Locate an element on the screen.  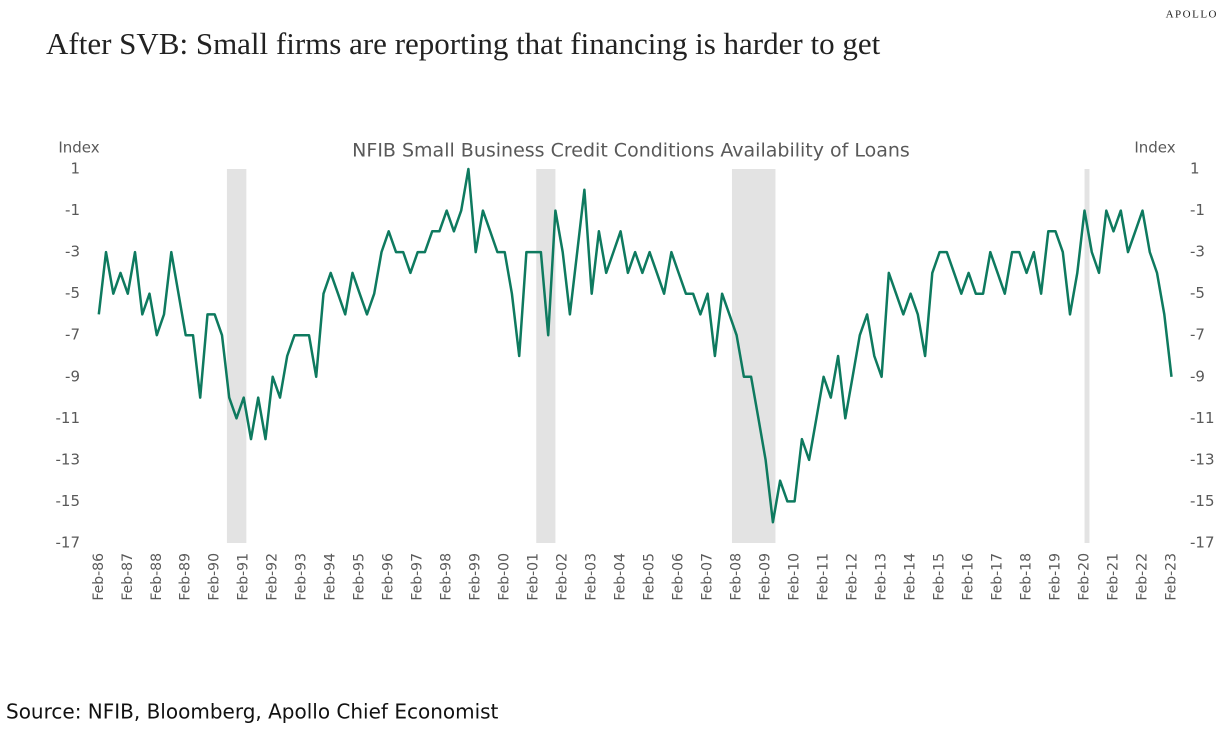
x-tick-label: Feb-19 is located at coordinates (1056, 577).